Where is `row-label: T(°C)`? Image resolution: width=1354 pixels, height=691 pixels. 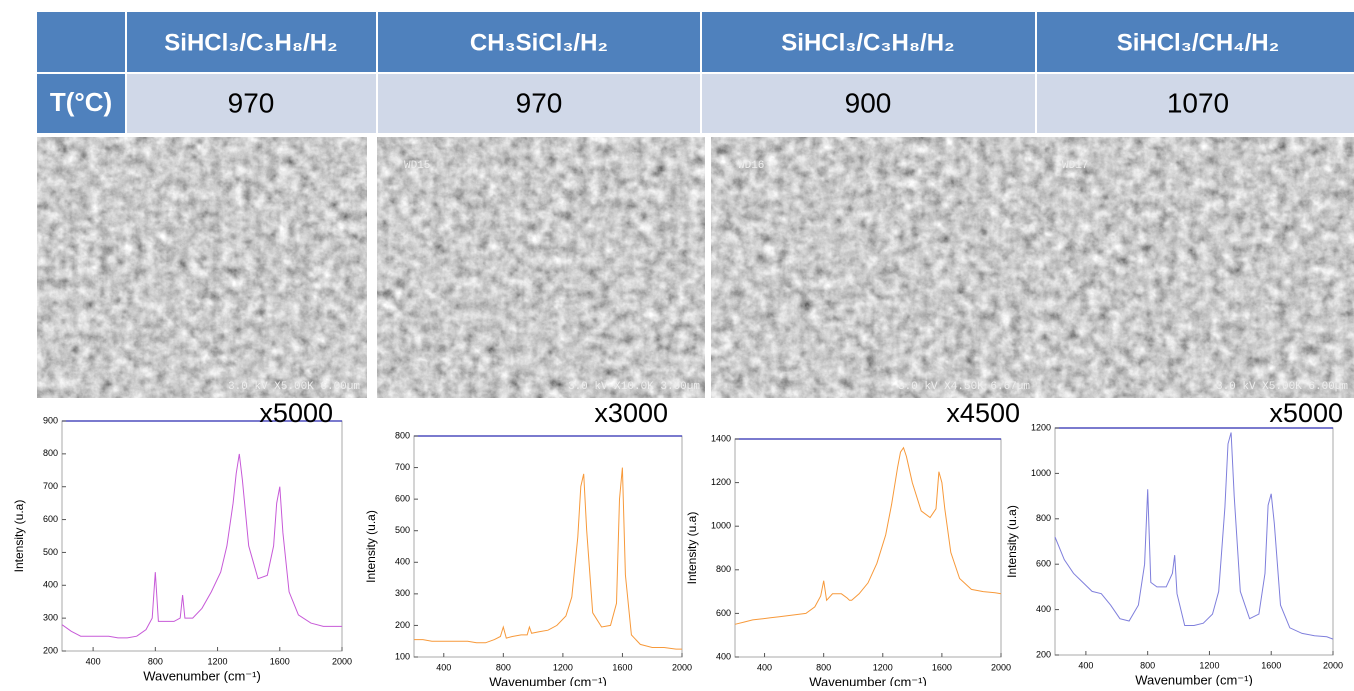 row-label: T(°C) is located at coordinates (81, 102).